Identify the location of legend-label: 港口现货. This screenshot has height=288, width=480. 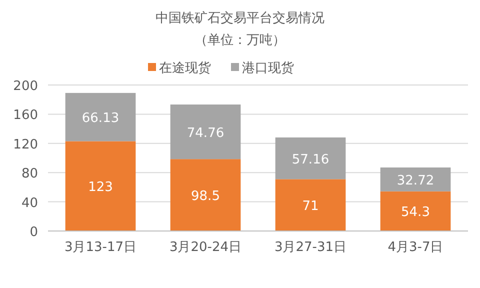
(268, 68).